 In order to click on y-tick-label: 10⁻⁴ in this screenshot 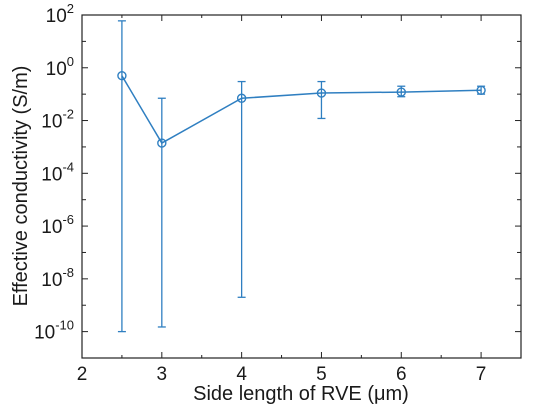, I will do `click(57, 172)`.